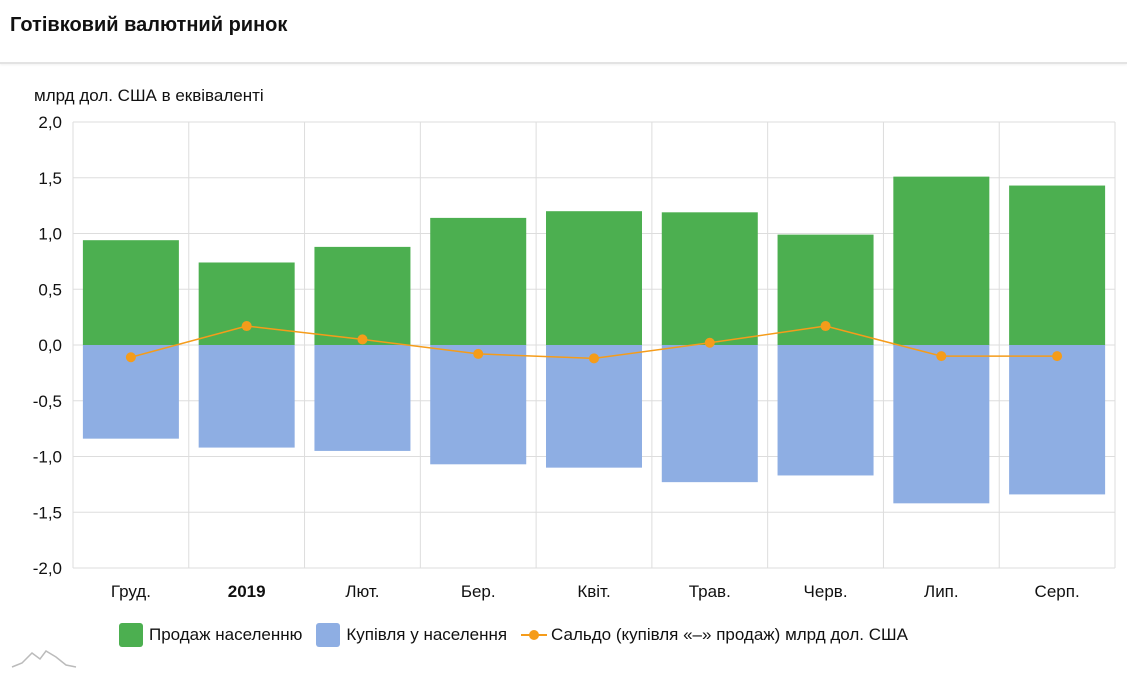  What do you see at coordinates (362, 591) in the screenshot?
I see `x-tick-label: Лют.` at bounding box center [362, 591].